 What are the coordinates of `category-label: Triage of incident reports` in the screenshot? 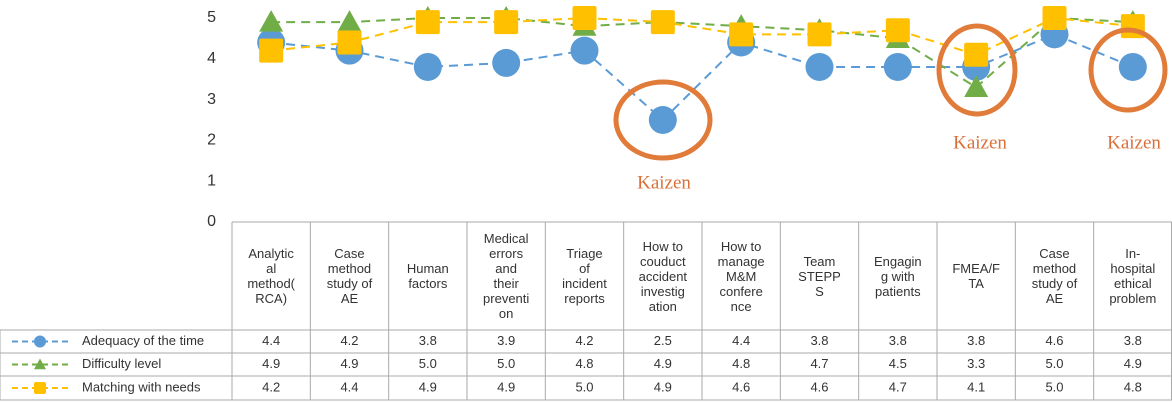 It's located at (584, 276).